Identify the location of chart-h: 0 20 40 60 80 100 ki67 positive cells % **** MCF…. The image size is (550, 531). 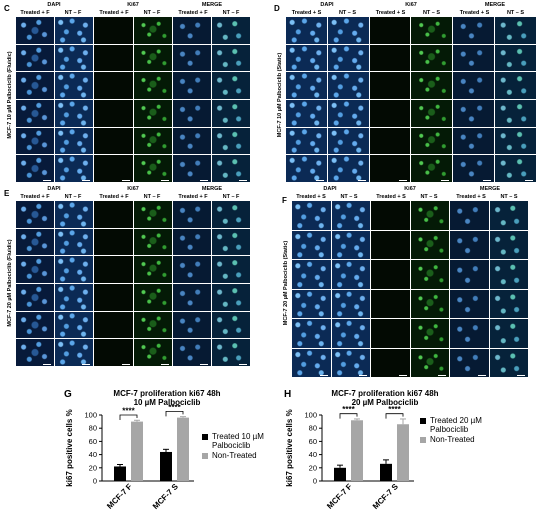
(349, 458).